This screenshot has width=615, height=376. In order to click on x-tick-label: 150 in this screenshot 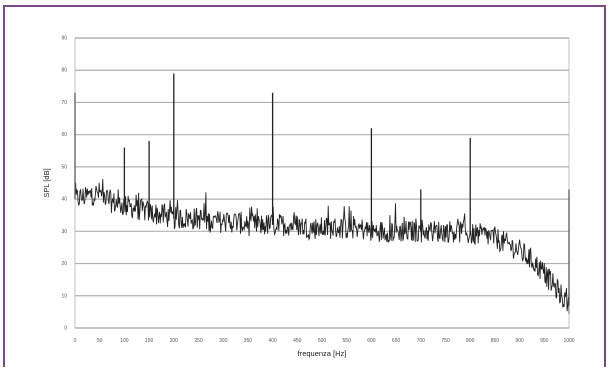, I will do `click(149, 341)`.